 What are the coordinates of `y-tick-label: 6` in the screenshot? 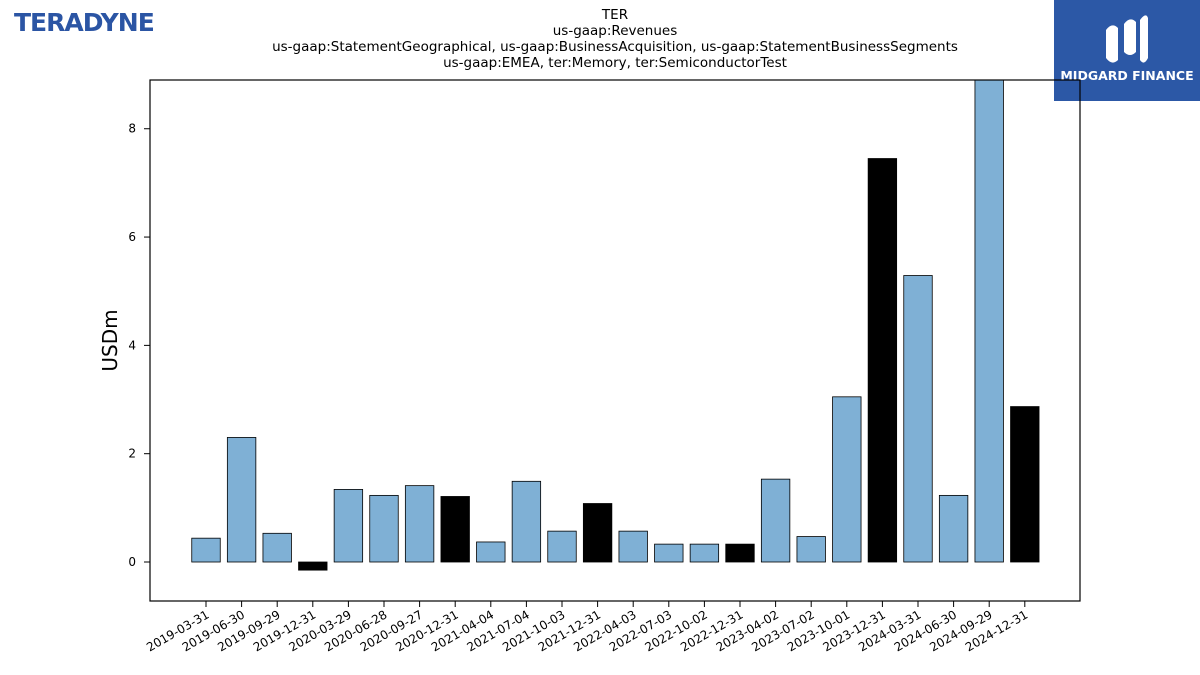 It's located at (132, 237).